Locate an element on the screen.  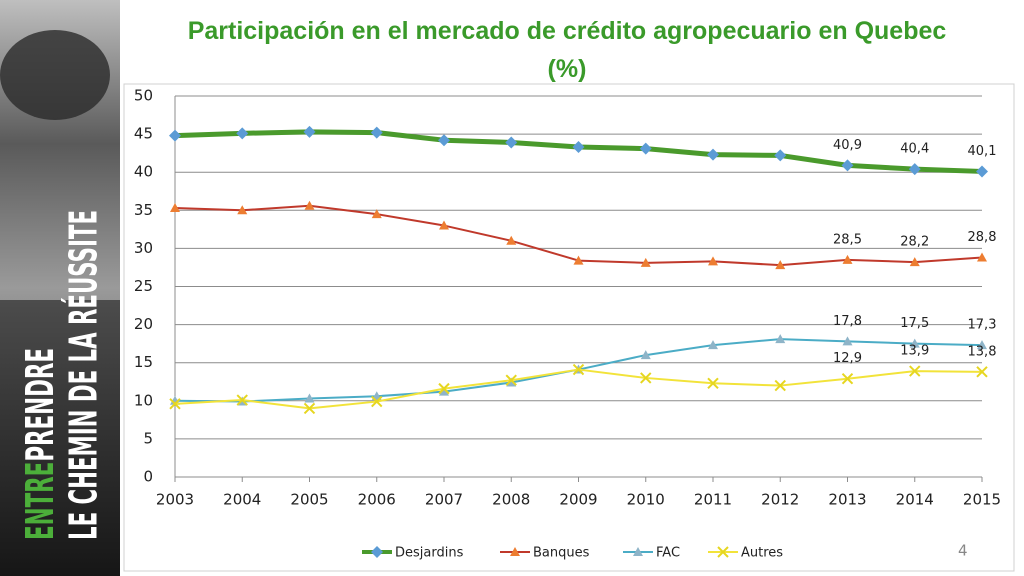
photo-shade is located at coordinates (60, 438).